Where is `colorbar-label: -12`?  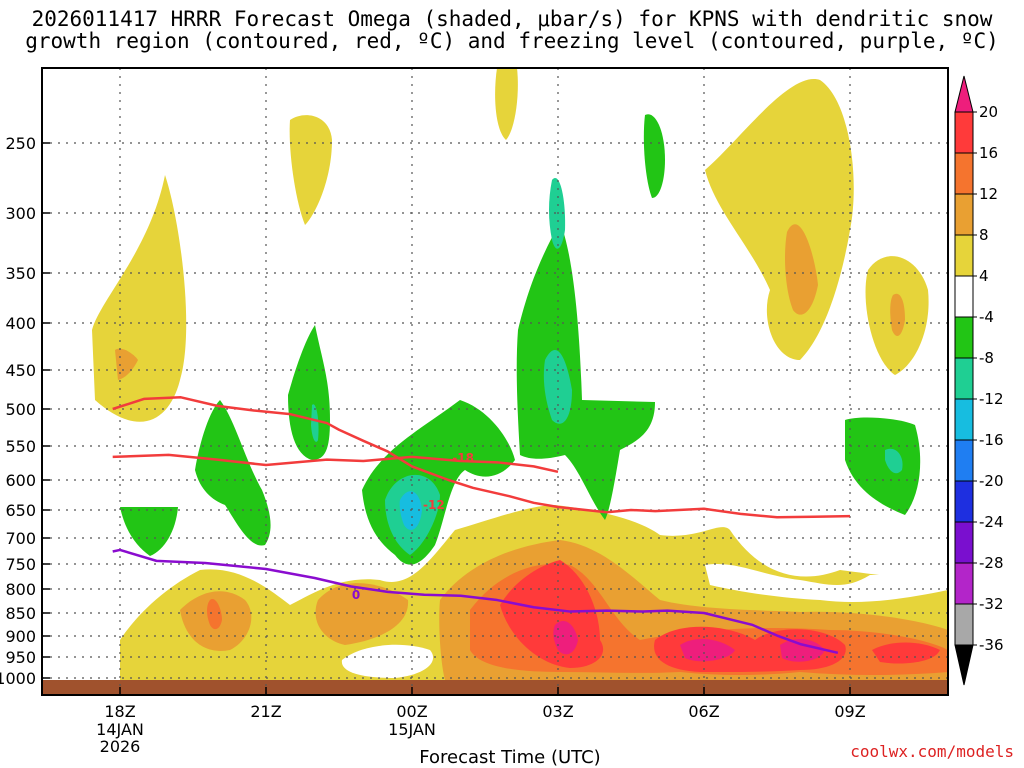
colorbar-label: -12 is located at coordinates (991, 399).